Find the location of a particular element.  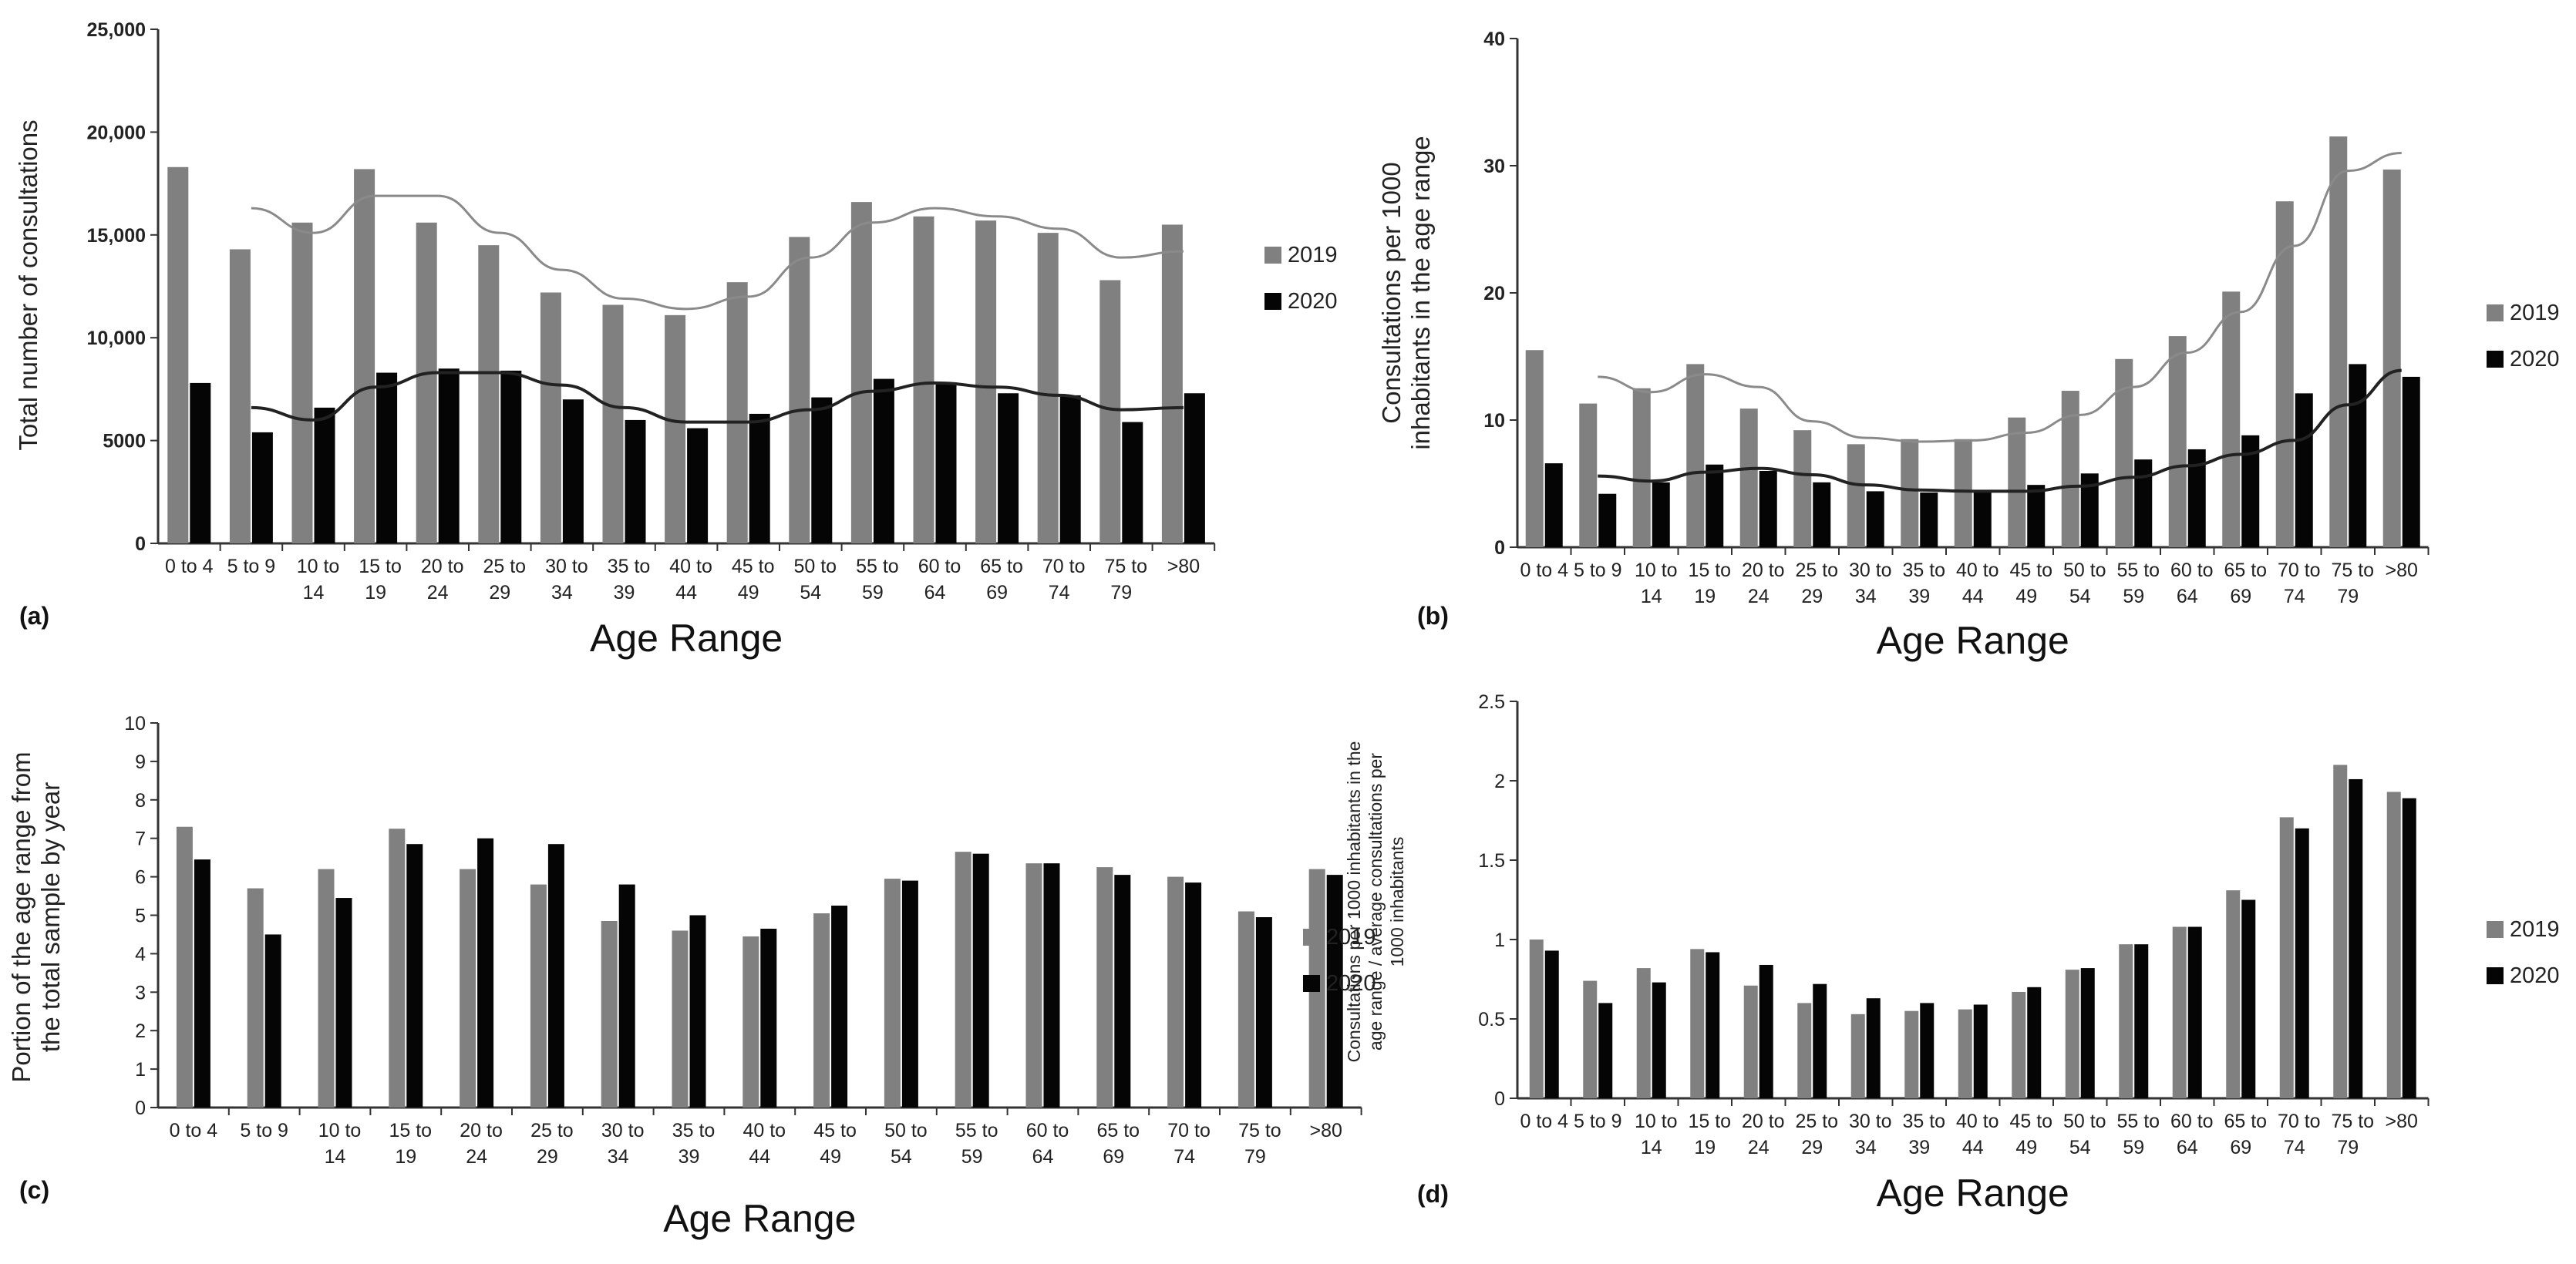

x-tick-label: 70 to is located at coordinates (1189, 1130).